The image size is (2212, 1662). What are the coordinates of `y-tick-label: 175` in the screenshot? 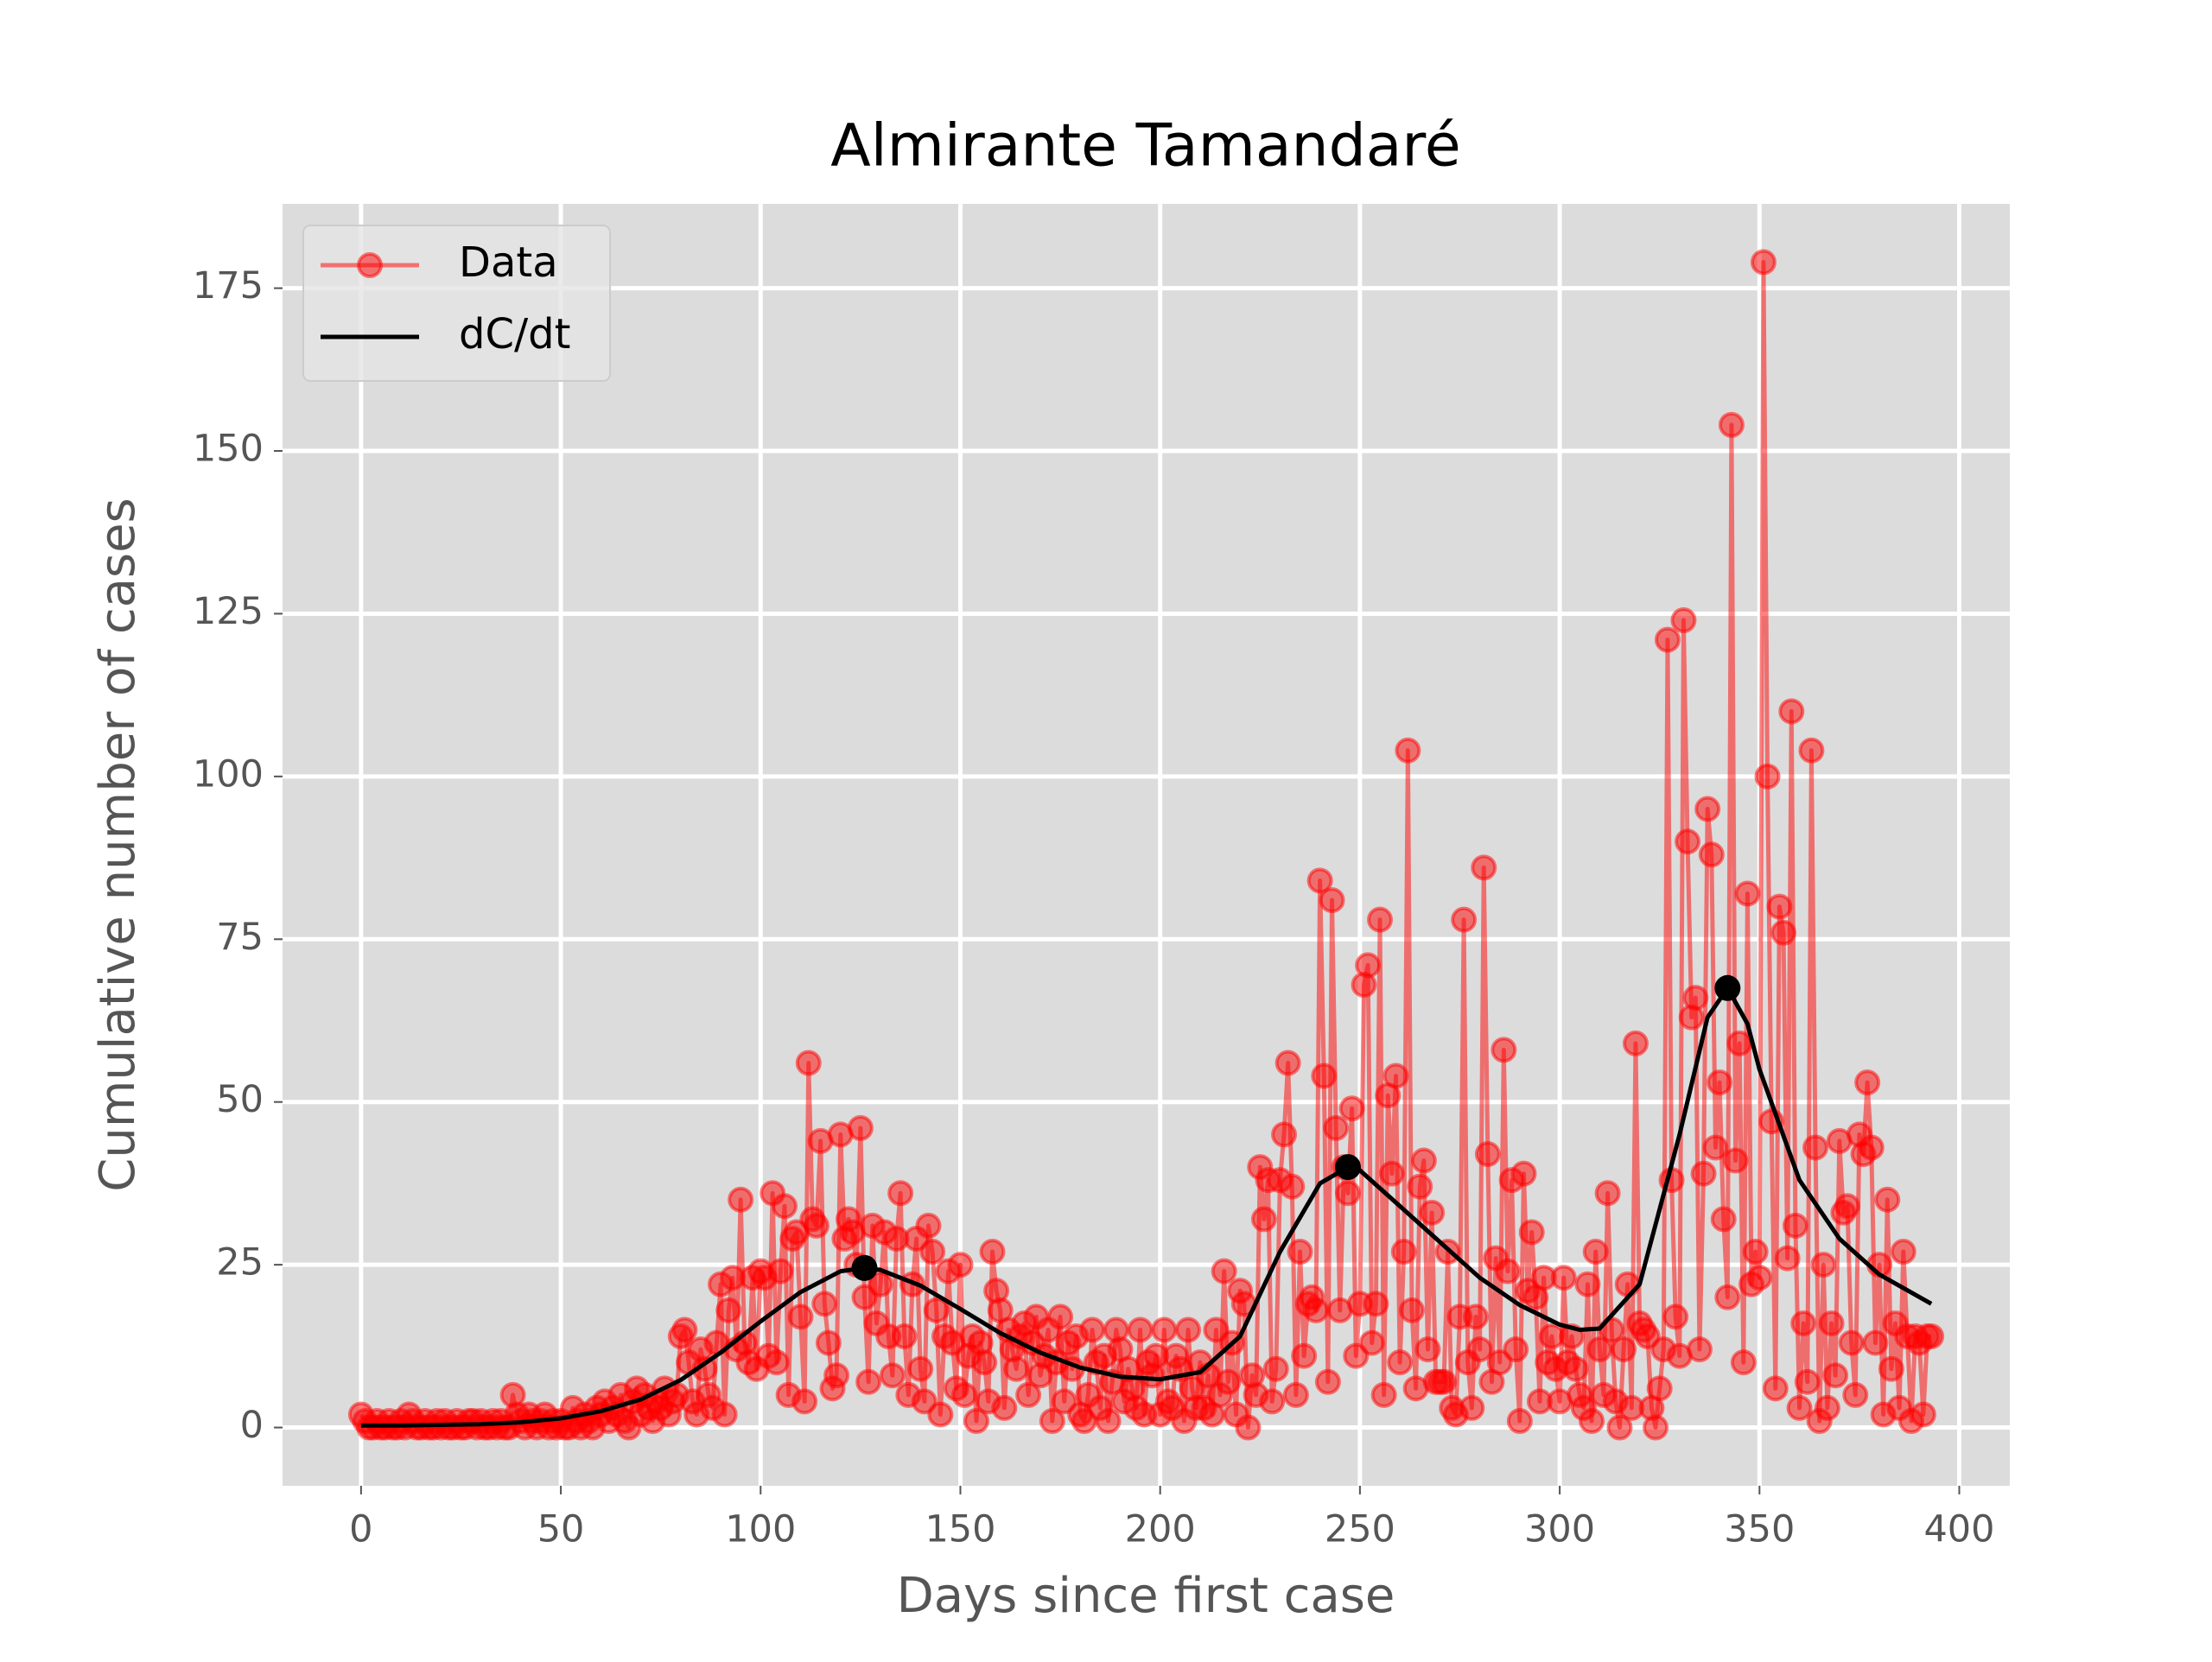 It's located at (229, 286).